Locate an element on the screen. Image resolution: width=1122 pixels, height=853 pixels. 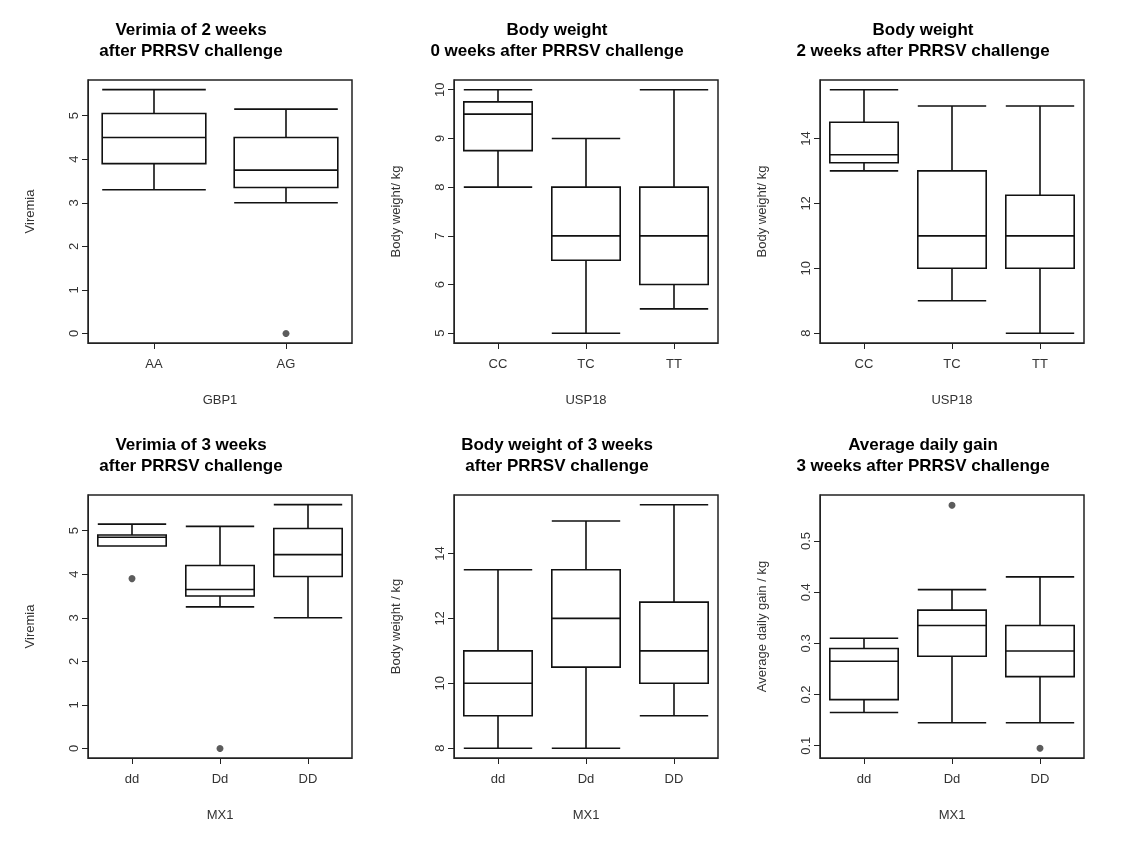
y-tick-label: 6 is located at coordinates (439, 284).